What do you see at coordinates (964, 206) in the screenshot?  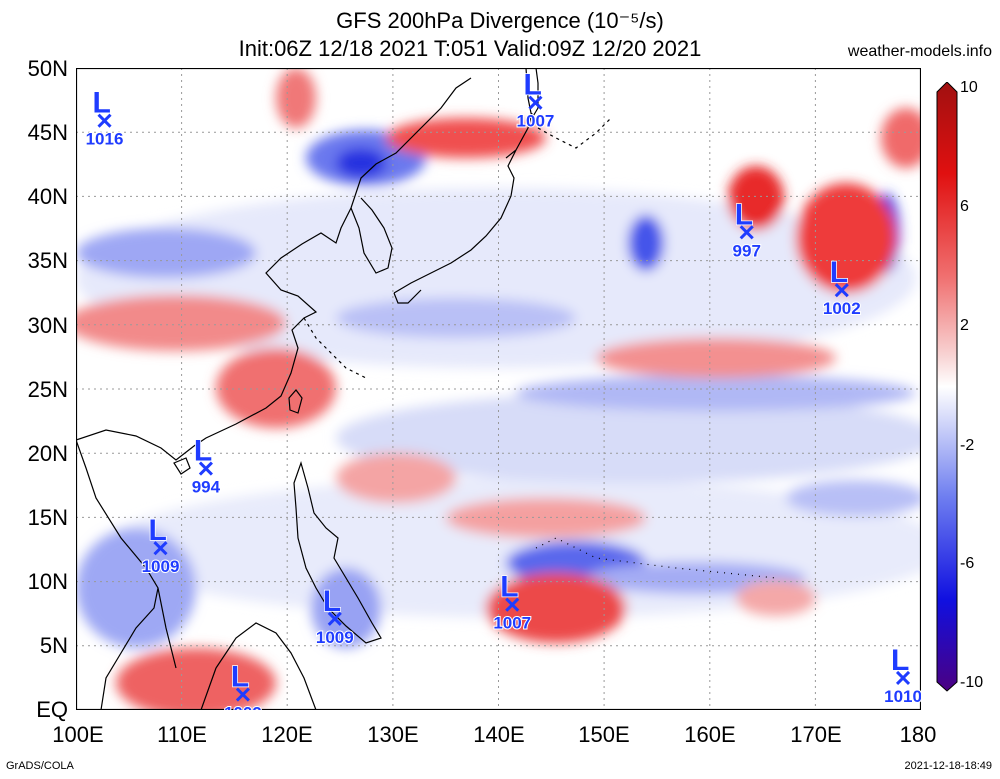 I see `colorbar-label: 6` at bounding box center [964, 206].